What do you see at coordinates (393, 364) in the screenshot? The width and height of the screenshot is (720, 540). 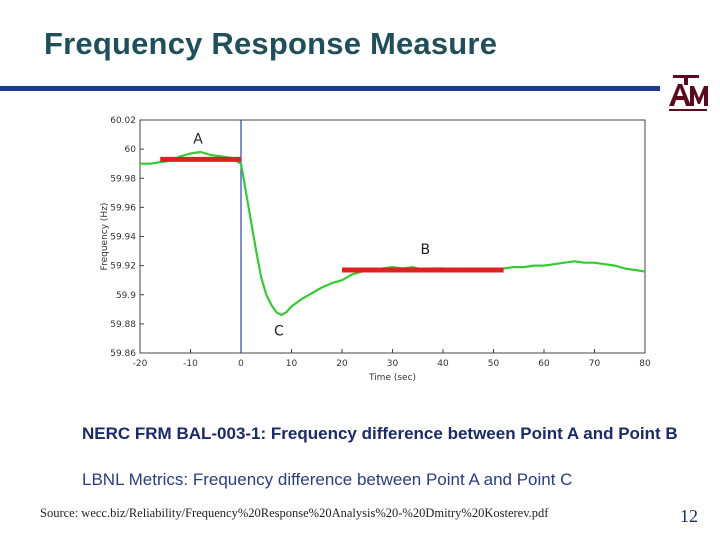 I see `x-tick-label: 30` at bounding box center [393, 364].